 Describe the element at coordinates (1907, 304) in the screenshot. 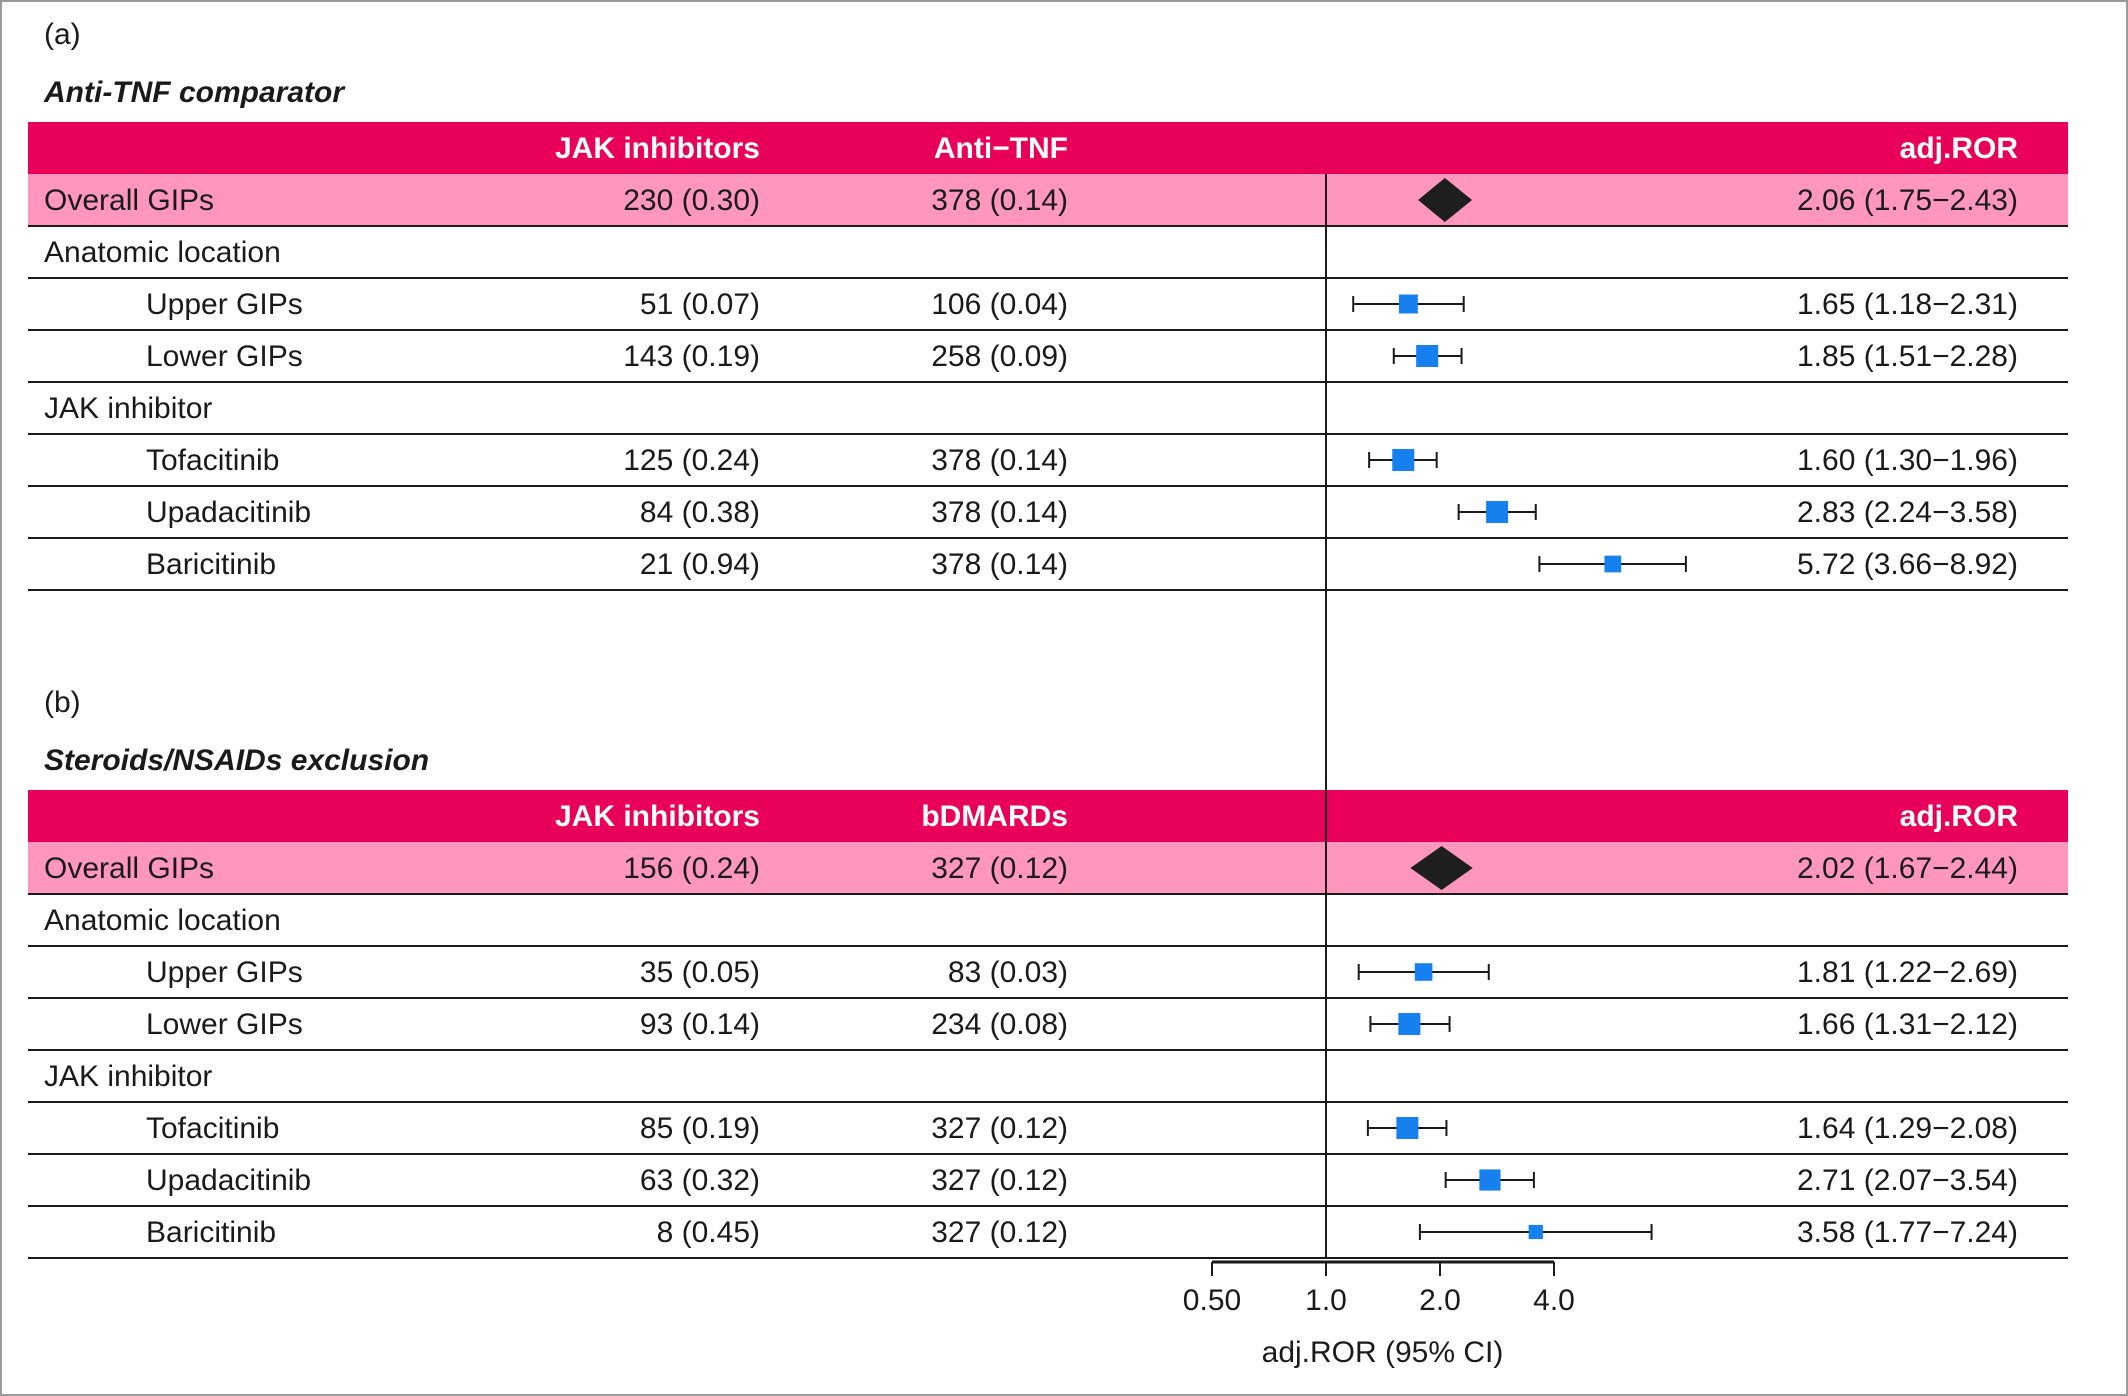

I see `ror-value: 1.65 (1.18−2.31)` at that location.